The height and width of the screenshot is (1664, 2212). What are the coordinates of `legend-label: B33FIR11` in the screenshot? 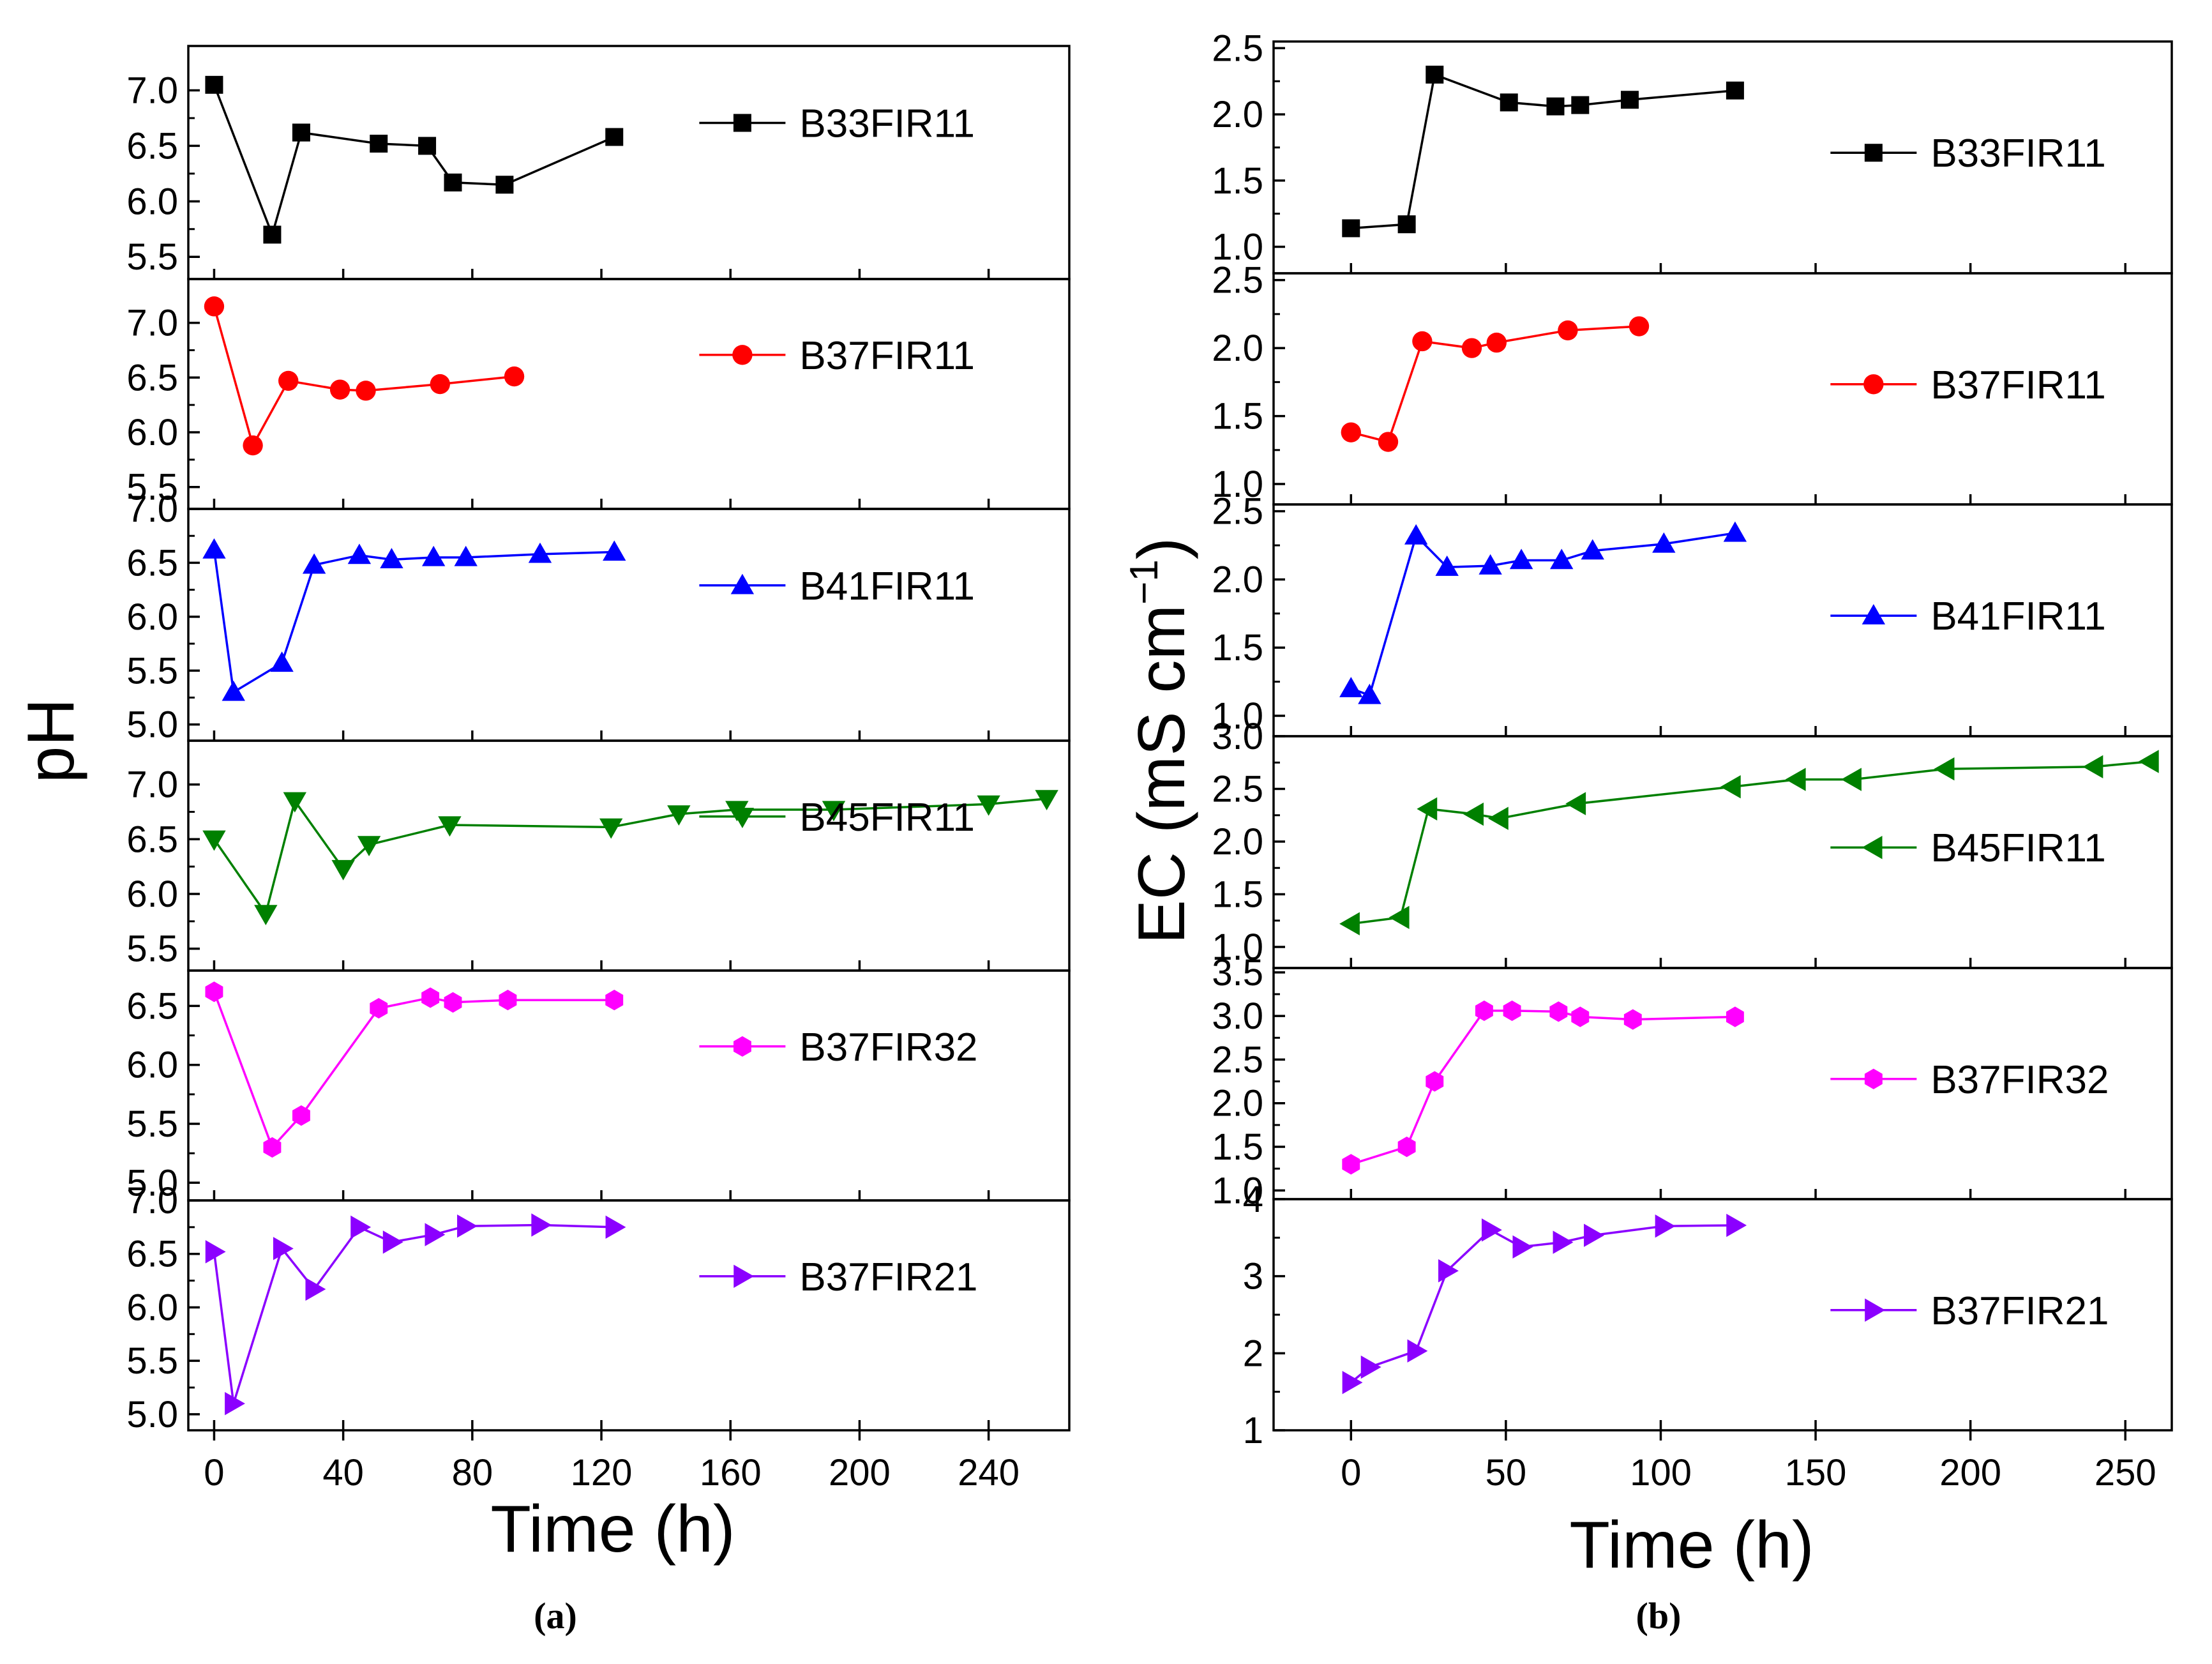 It's located at (2018, 154).